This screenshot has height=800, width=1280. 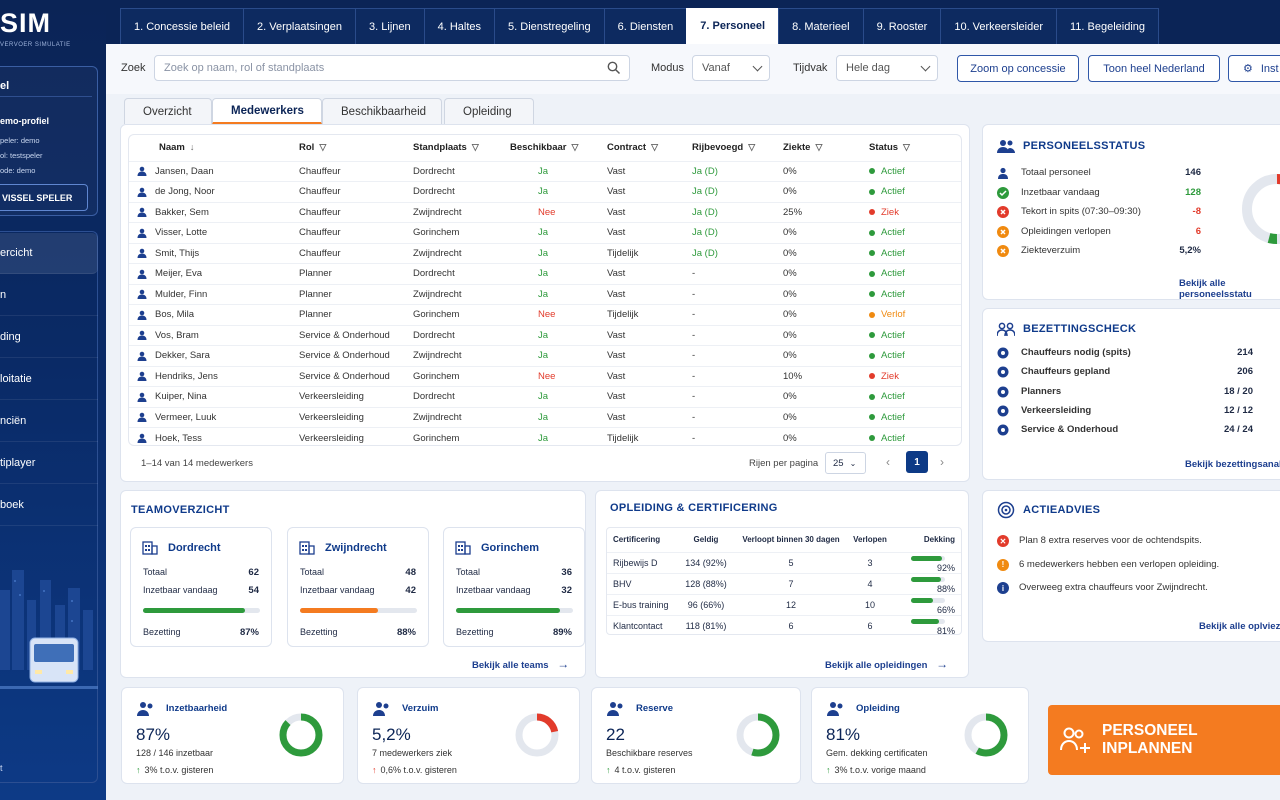 I want to click on sidebar-item-exploitatie: loitatie, so click(x=49, y=379).